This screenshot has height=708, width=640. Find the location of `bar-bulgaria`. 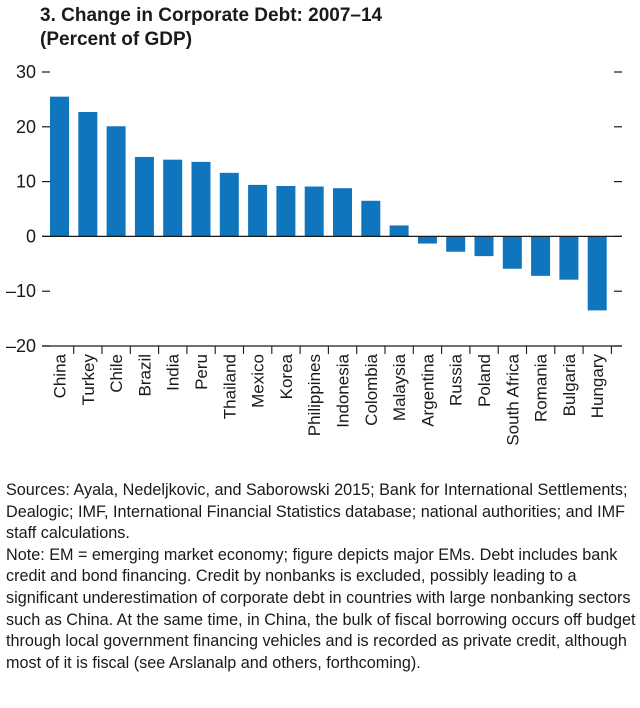

bar-bulgaria is located at coordinates (569, 258).